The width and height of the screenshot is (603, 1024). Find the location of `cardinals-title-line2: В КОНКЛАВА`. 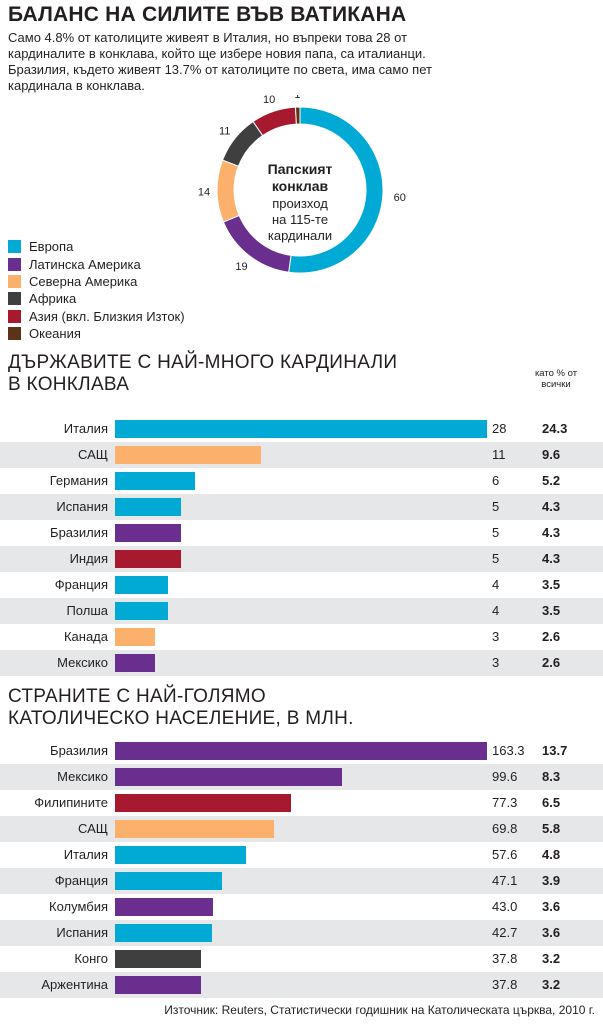

cardinals-title-line2: В КОНКЛАВА is located at coordinates (69, 384).